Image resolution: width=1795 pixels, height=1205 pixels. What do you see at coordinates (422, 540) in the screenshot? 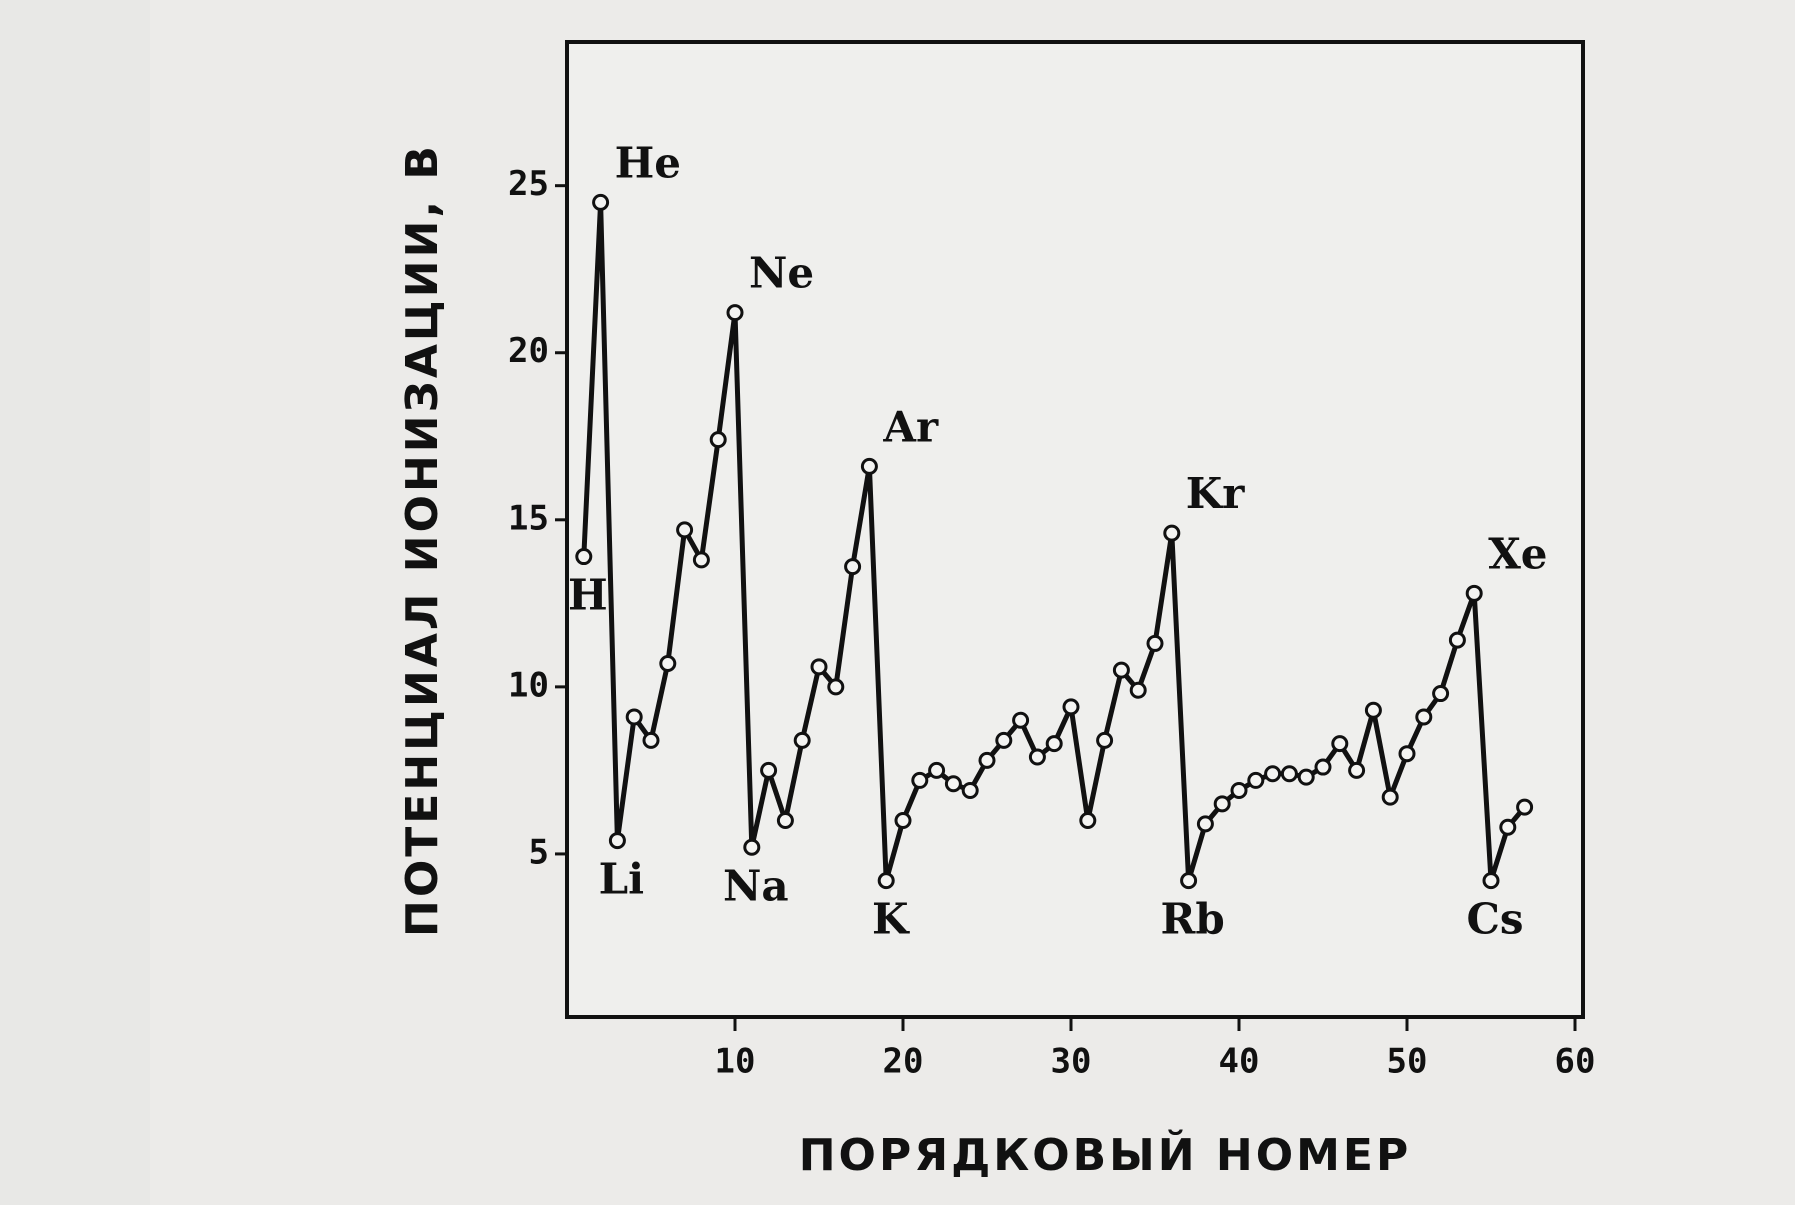
I see `y-axis-label: ПОТЕНЦИАЛ ИОНИЗАЦИИ, В` at bounding box center [422, 540].